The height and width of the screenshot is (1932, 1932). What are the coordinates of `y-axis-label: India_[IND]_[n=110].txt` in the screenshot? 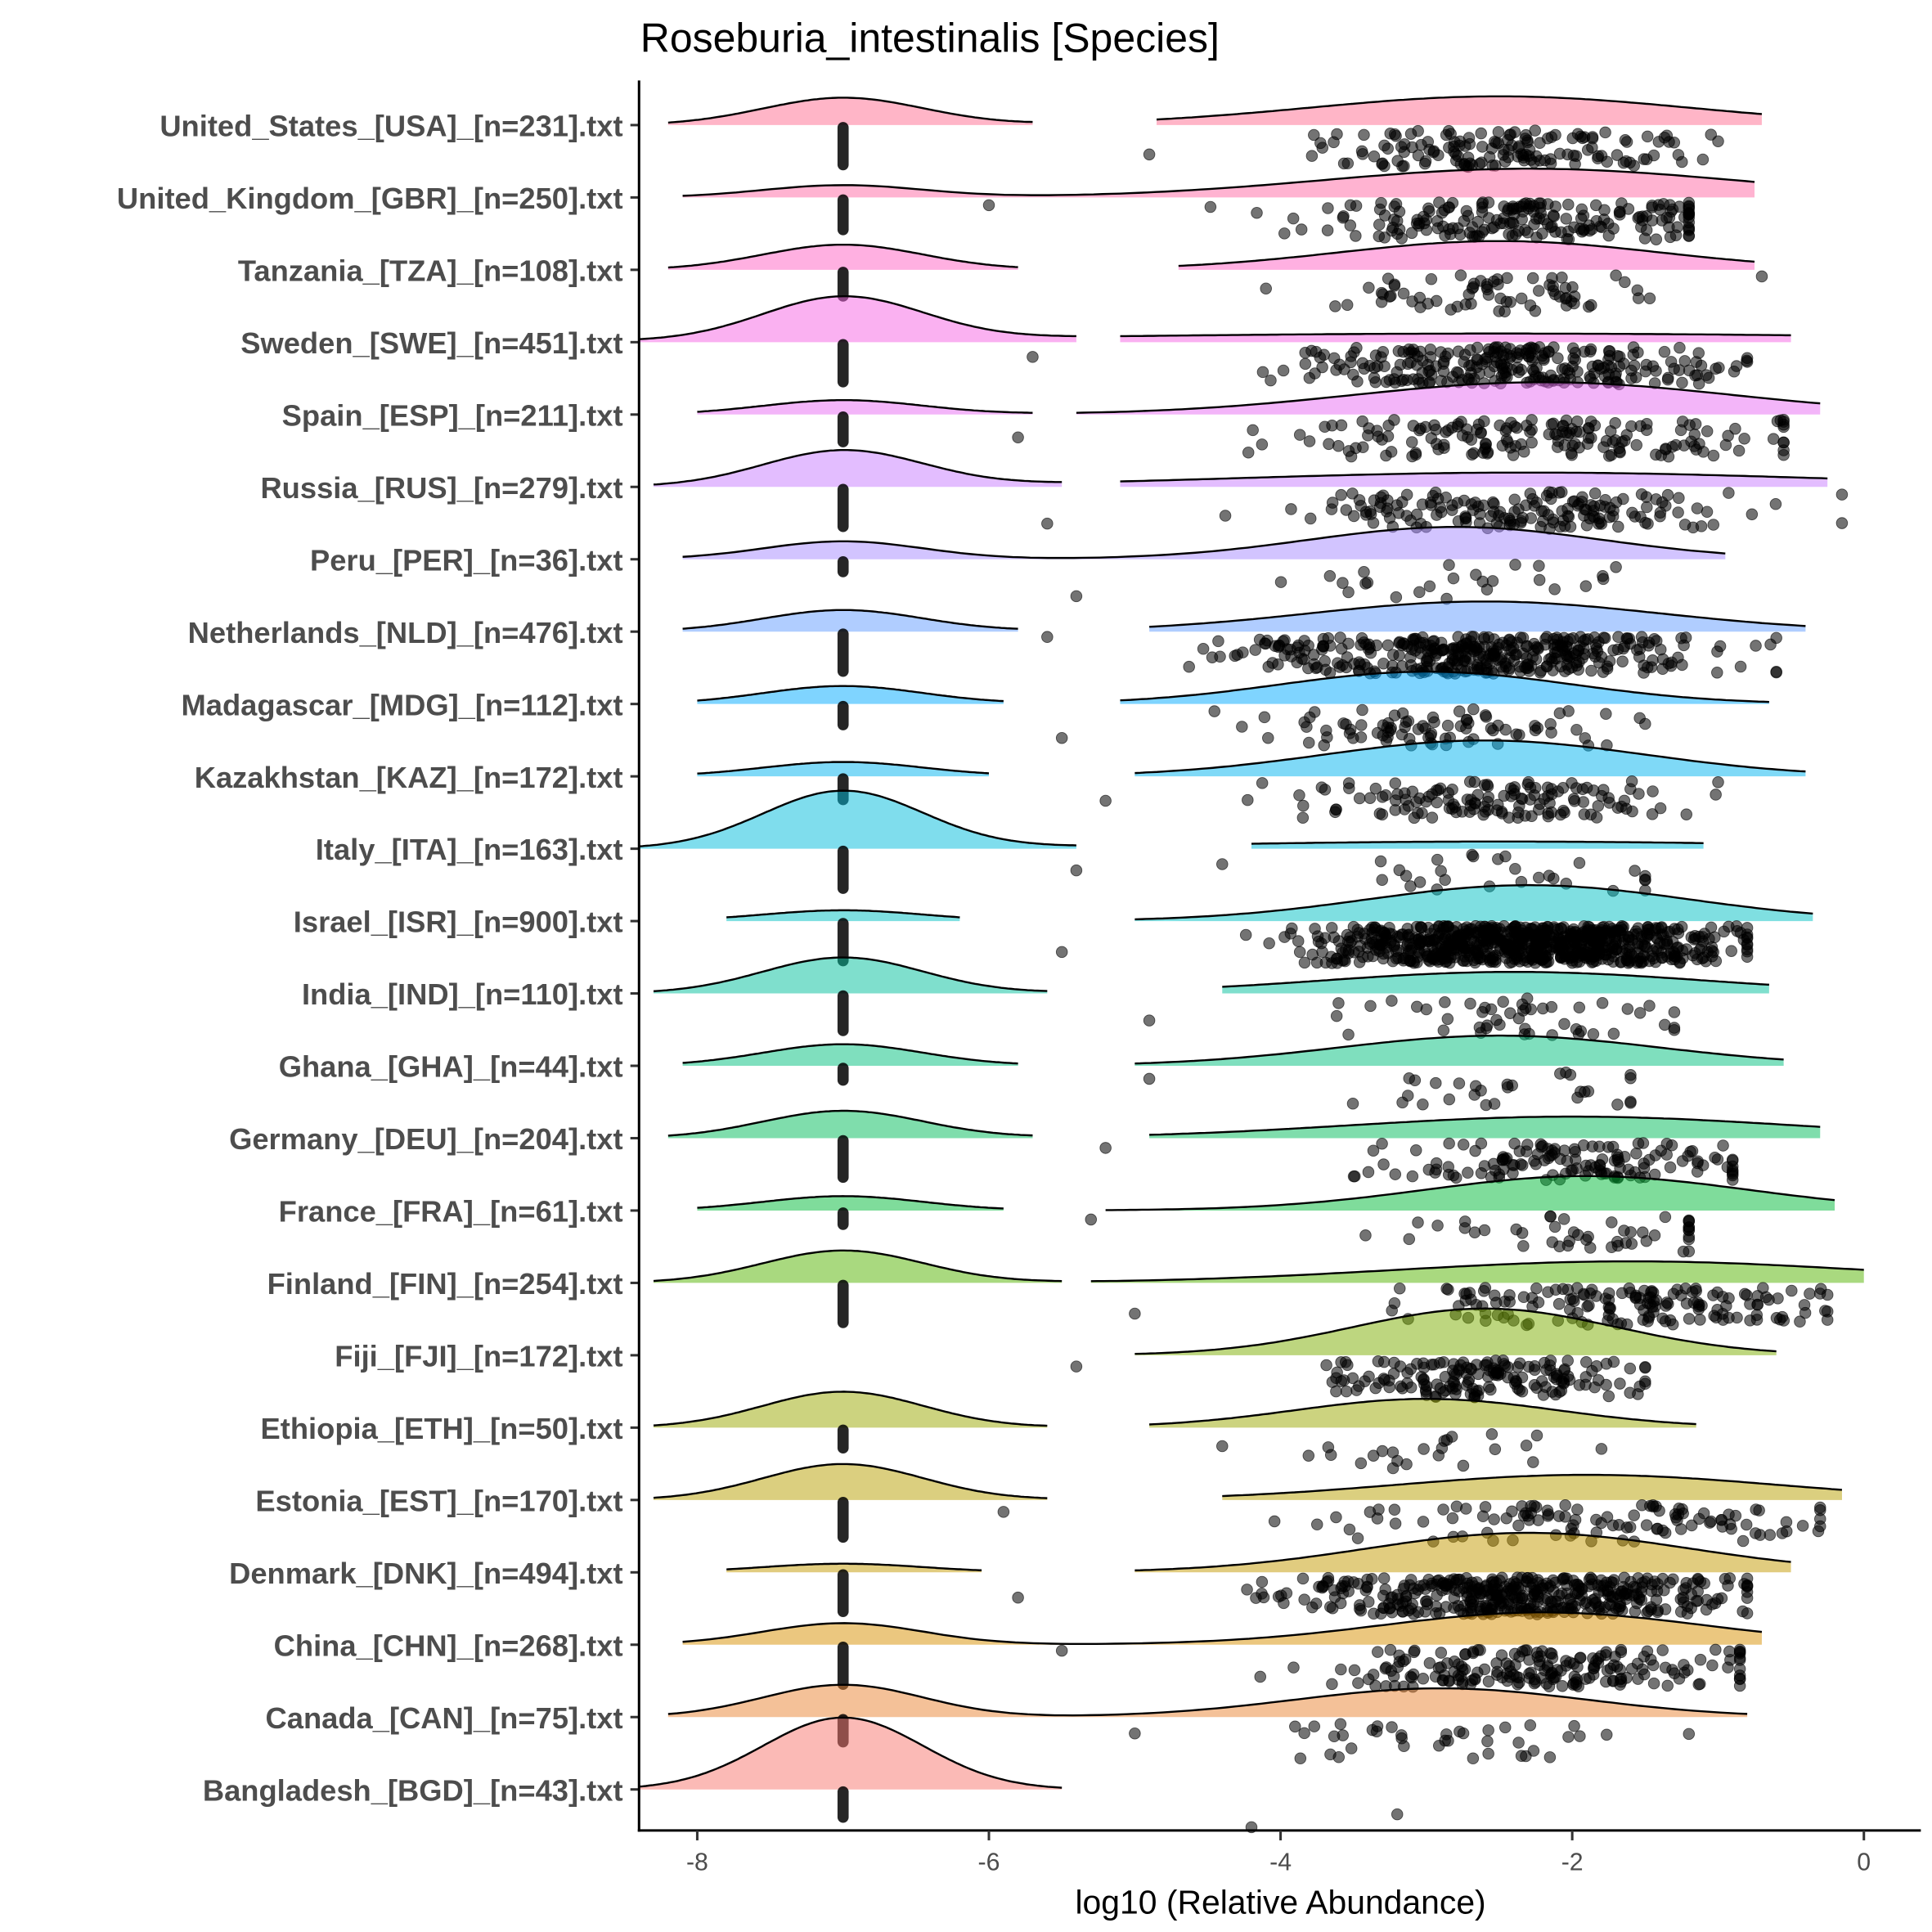 It's located at (462, 994).